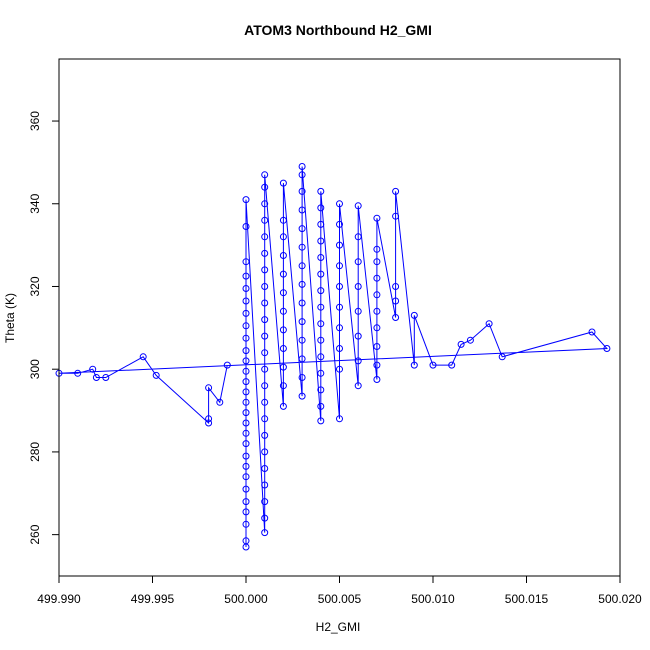  I want to click on x-tick-label: 500.000, so click(246, 599).